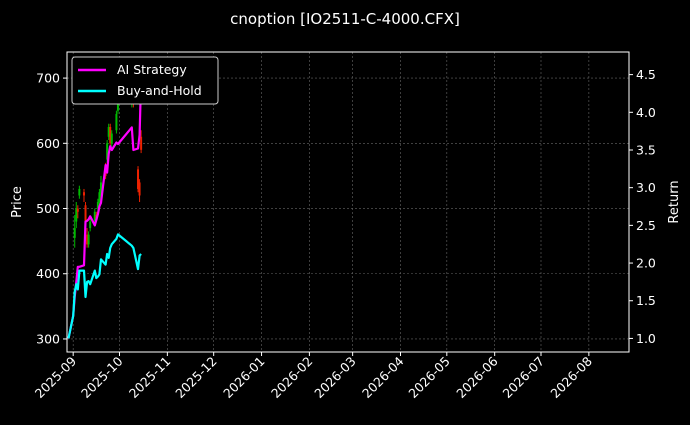 This screenshot has width=690, height=425. What do you see at coordinates (17, 202) in the screenshot?
I see `left-axis-label: Price` at bounding box center [17, 202].